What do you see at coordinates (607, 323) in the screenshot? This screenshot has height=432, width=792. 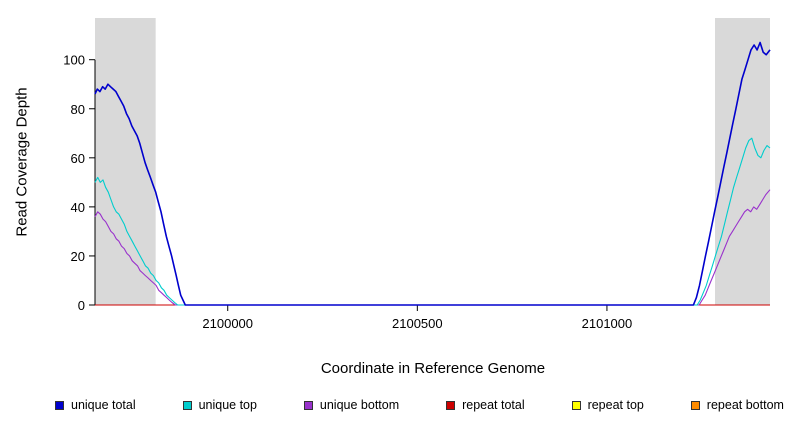 I see `x-tick-label: 2101000` at bounding box center [607, 323].